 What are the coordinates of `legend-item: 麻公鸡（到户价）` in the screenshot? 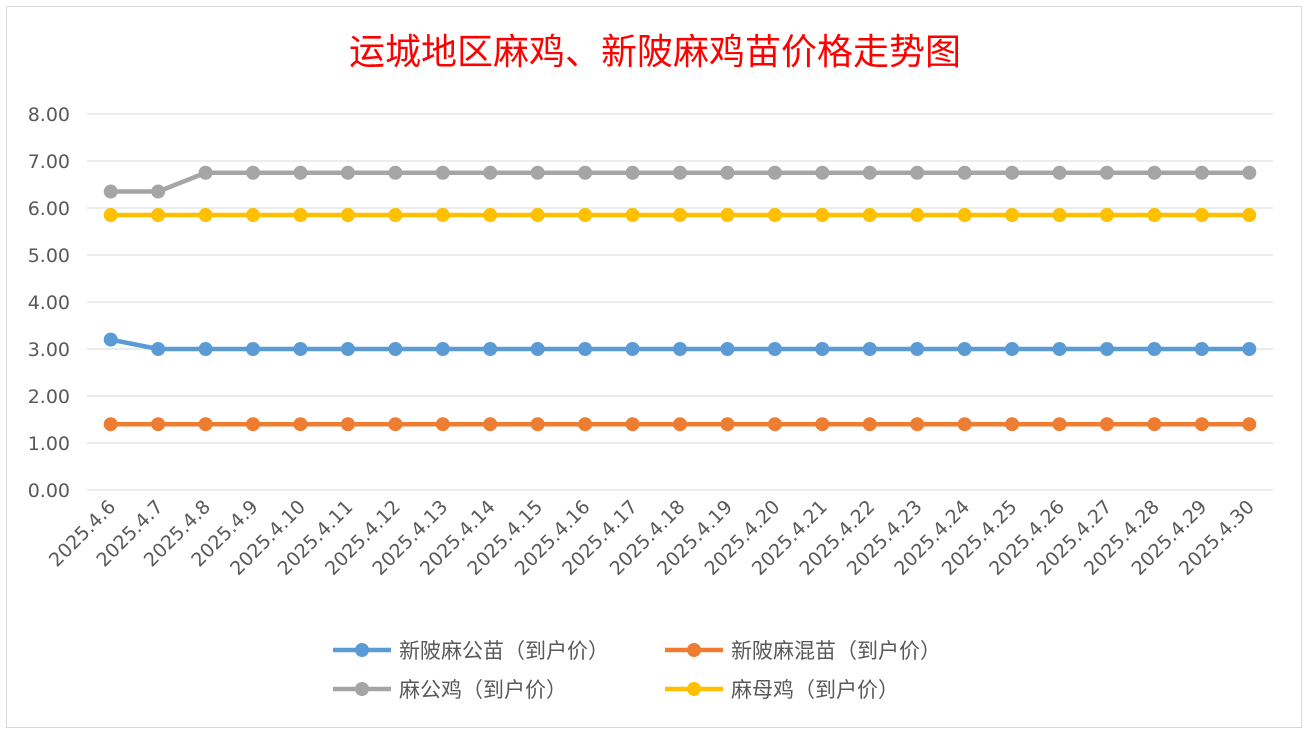 It's located at (450, 690).